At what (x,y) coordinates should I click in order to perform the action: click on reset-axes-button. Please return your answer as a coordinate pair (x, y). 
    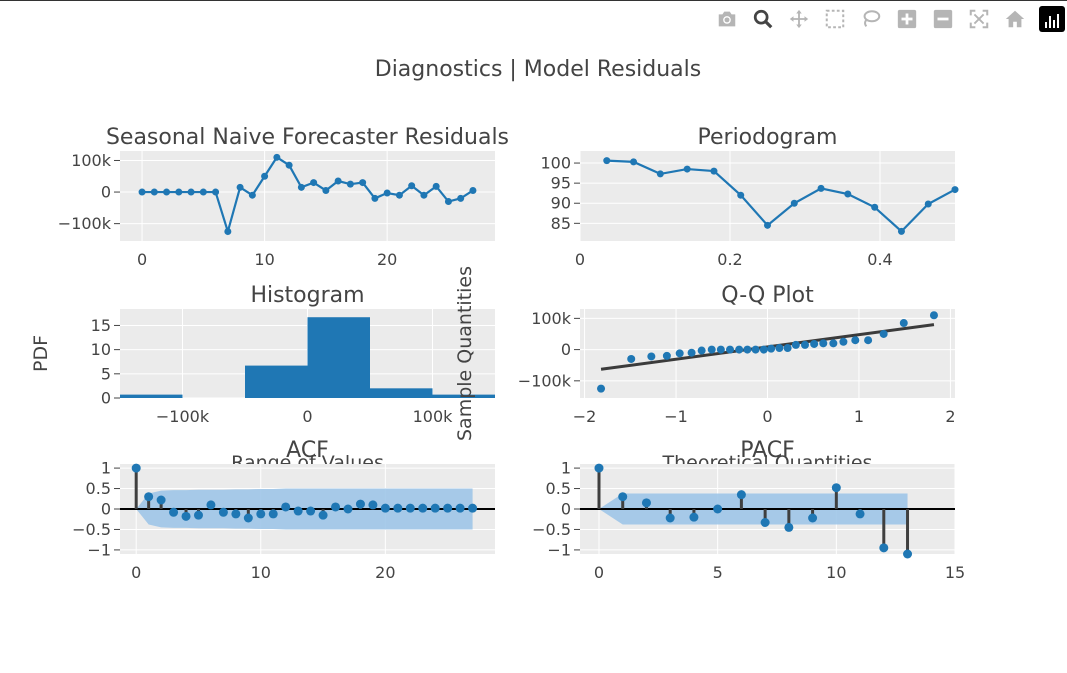
    Looking at the image, I should click on (1015, 19).